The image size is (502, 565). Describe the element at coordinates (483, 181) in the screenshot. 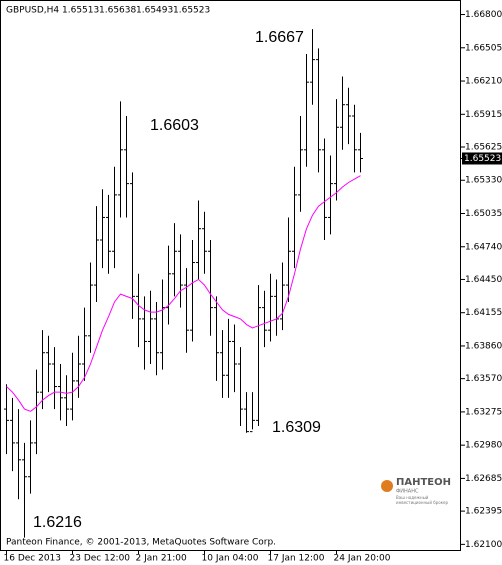

I see `y-tick-label: 1.65330` at that location.